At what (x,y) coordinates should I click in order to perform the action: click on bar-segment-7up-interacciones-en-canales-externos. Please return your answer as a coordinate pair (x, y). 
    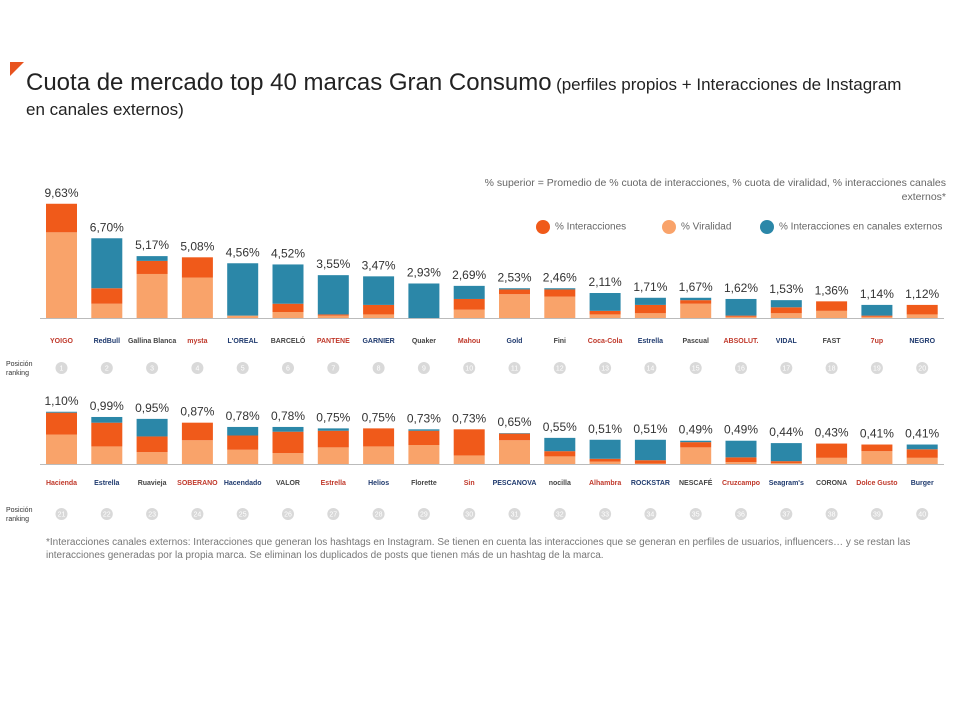
    Looking at the image, I should click on (877, 310).